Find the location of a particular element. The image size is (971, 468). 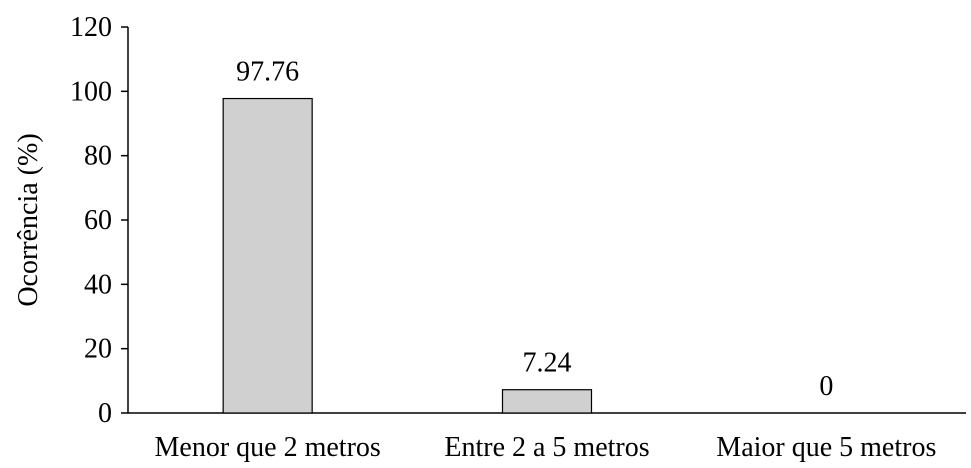

y-tick-label: 80 is located at coordinates (98, 156).